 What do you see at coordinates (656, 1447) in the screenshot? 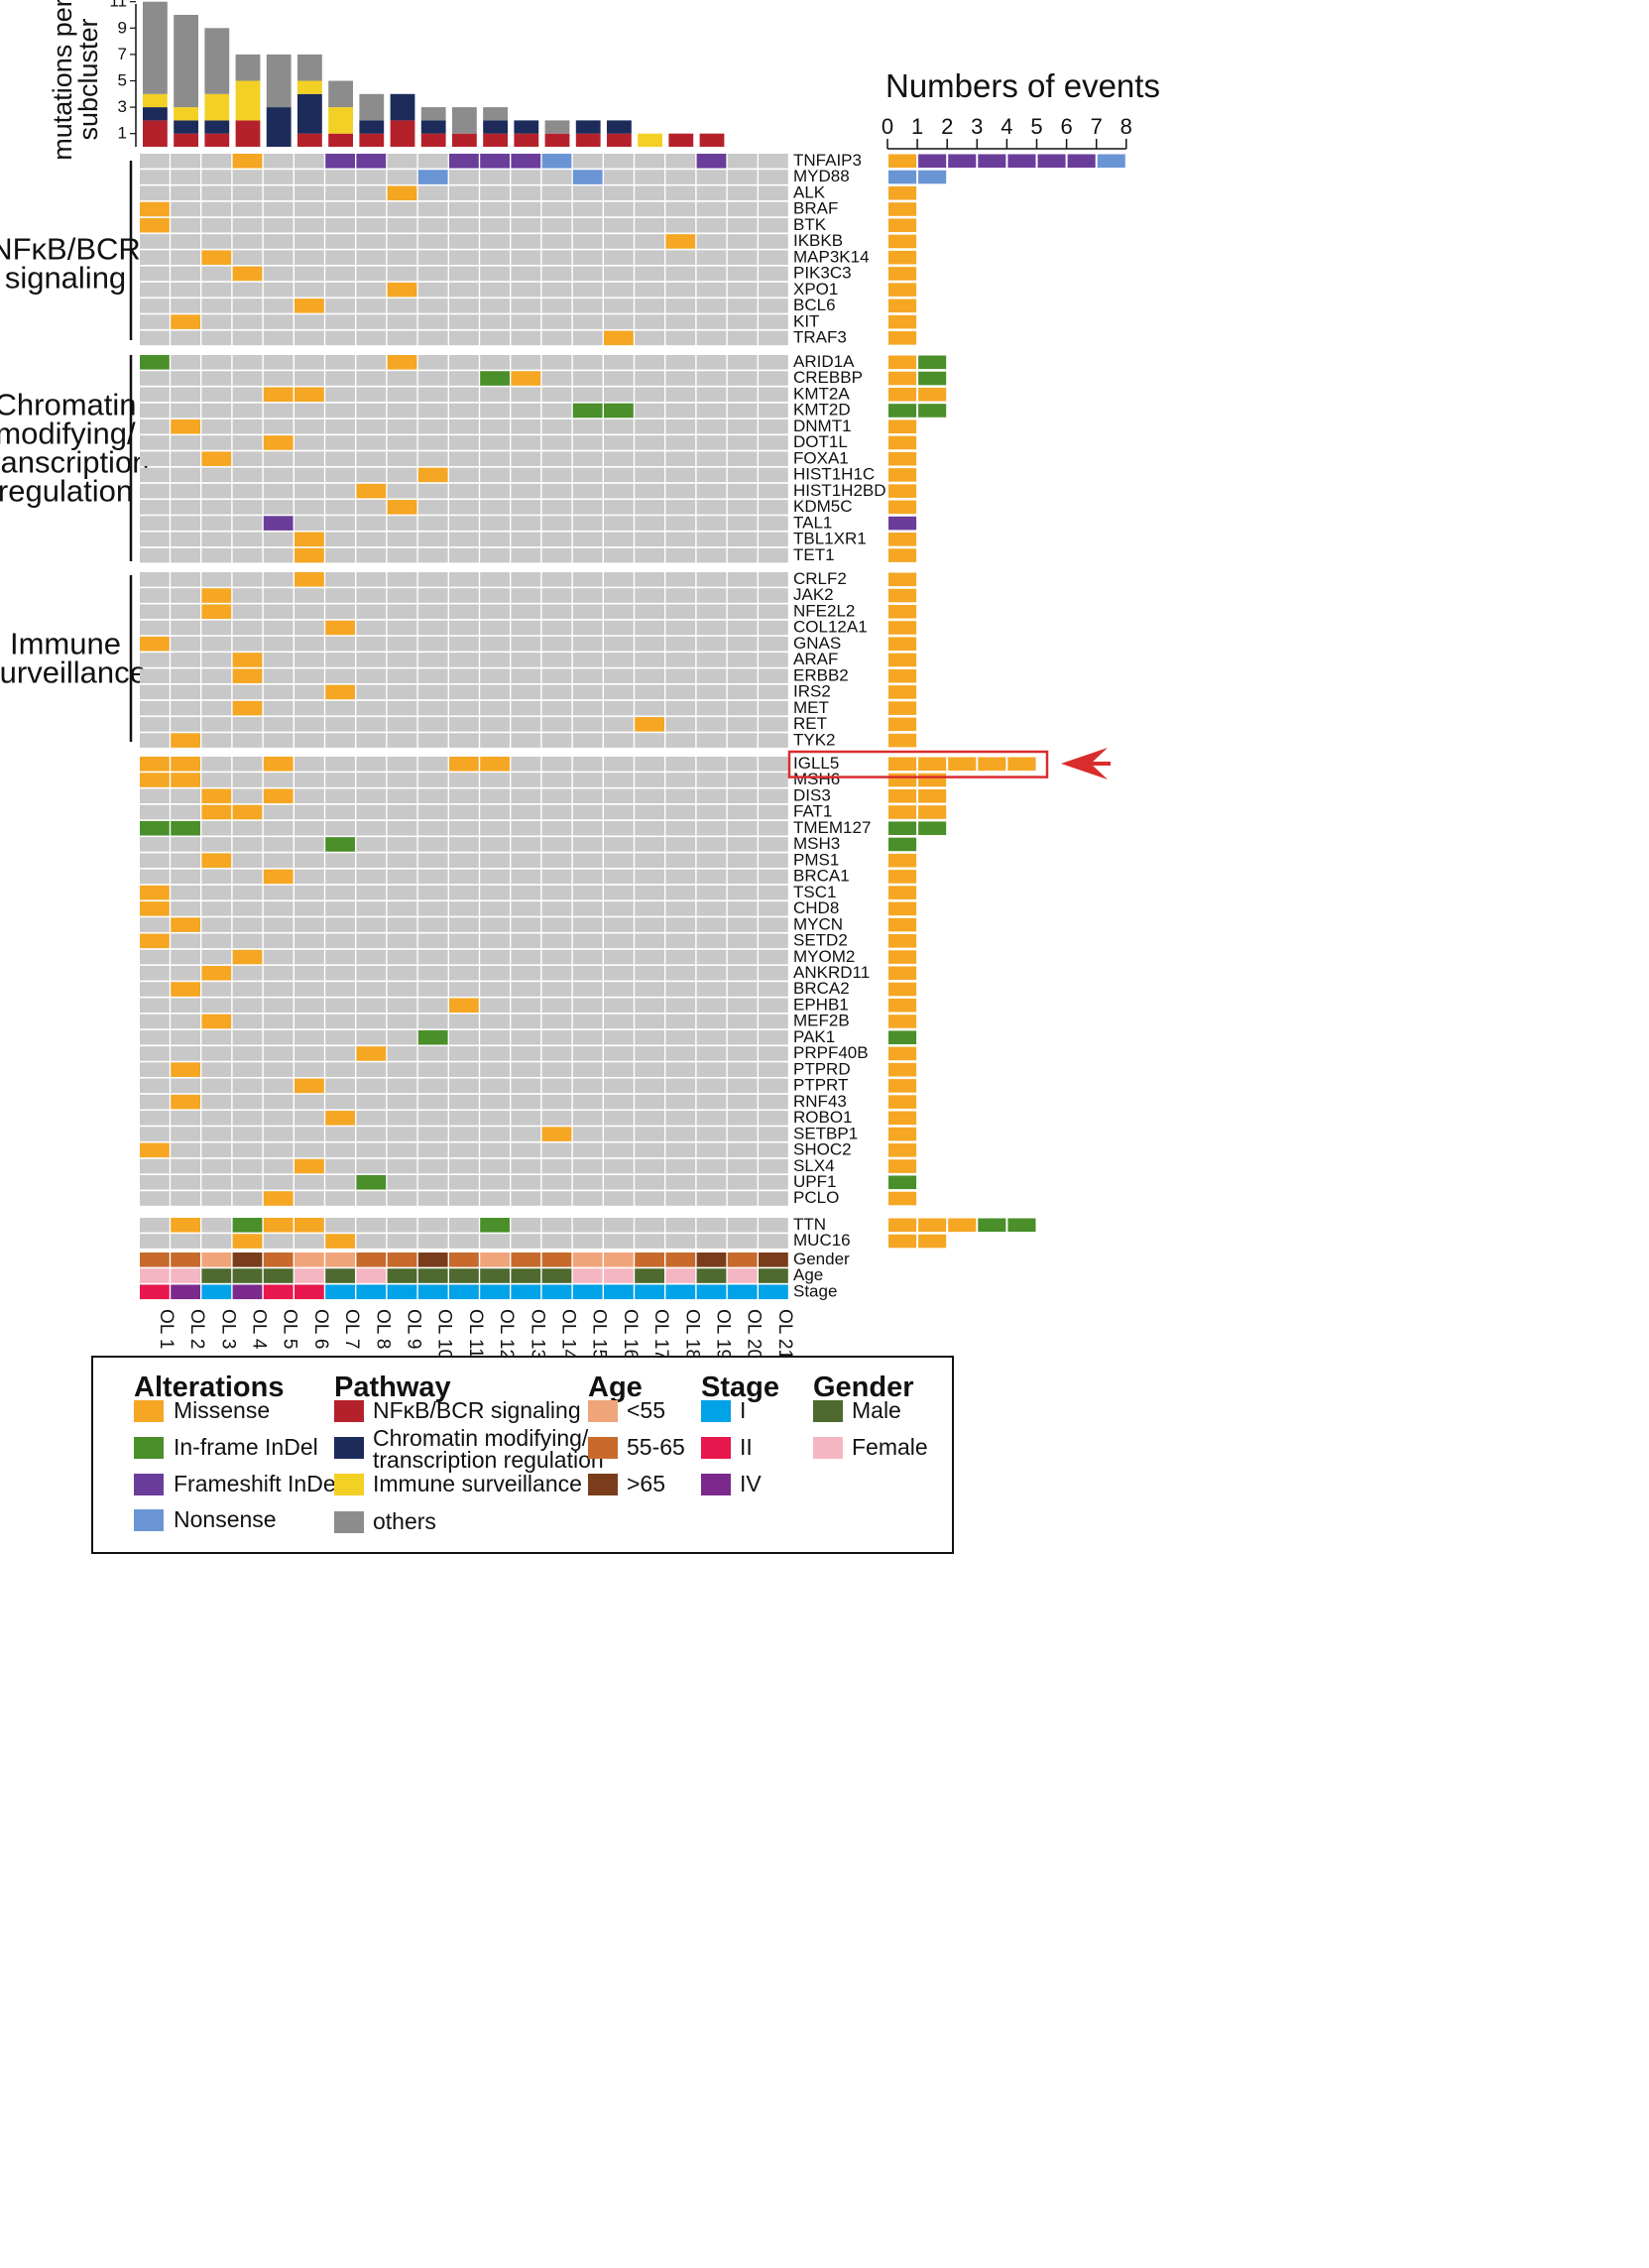
I see `legend-item: 55-65` at bounding box center [656, 1447].